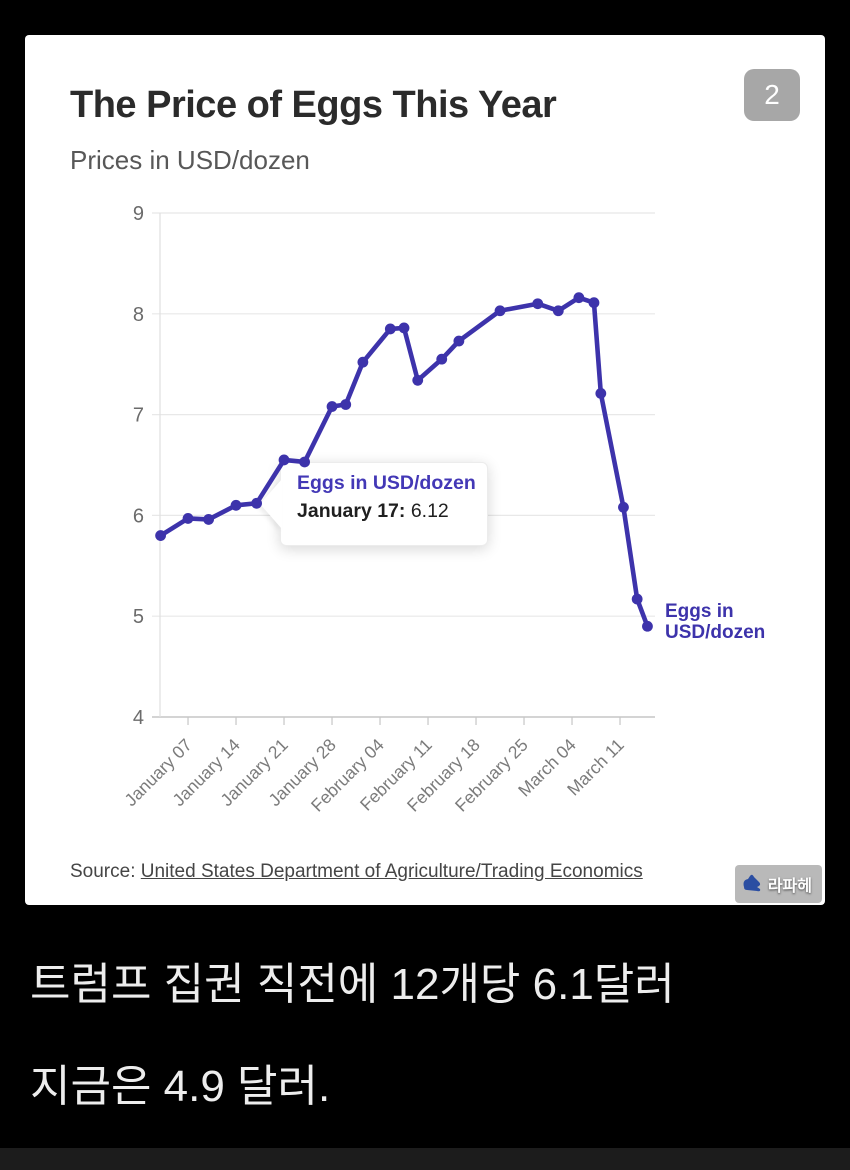  I want to click on page-number-badge: 2, so click(772, 95).